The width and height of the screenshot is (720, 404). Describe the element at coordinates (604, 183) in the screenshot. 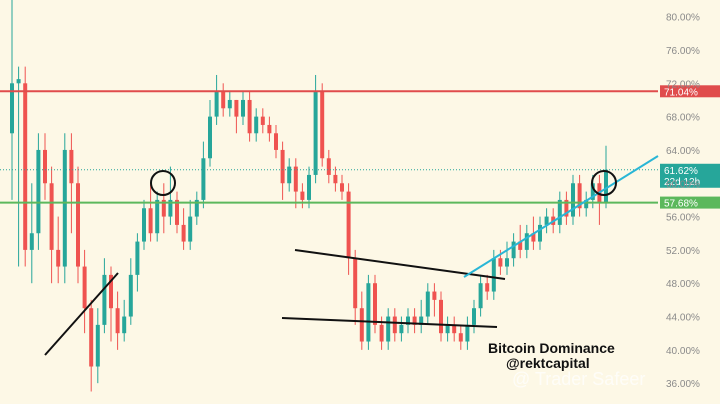

I see `breakout-circle-right` at that location.